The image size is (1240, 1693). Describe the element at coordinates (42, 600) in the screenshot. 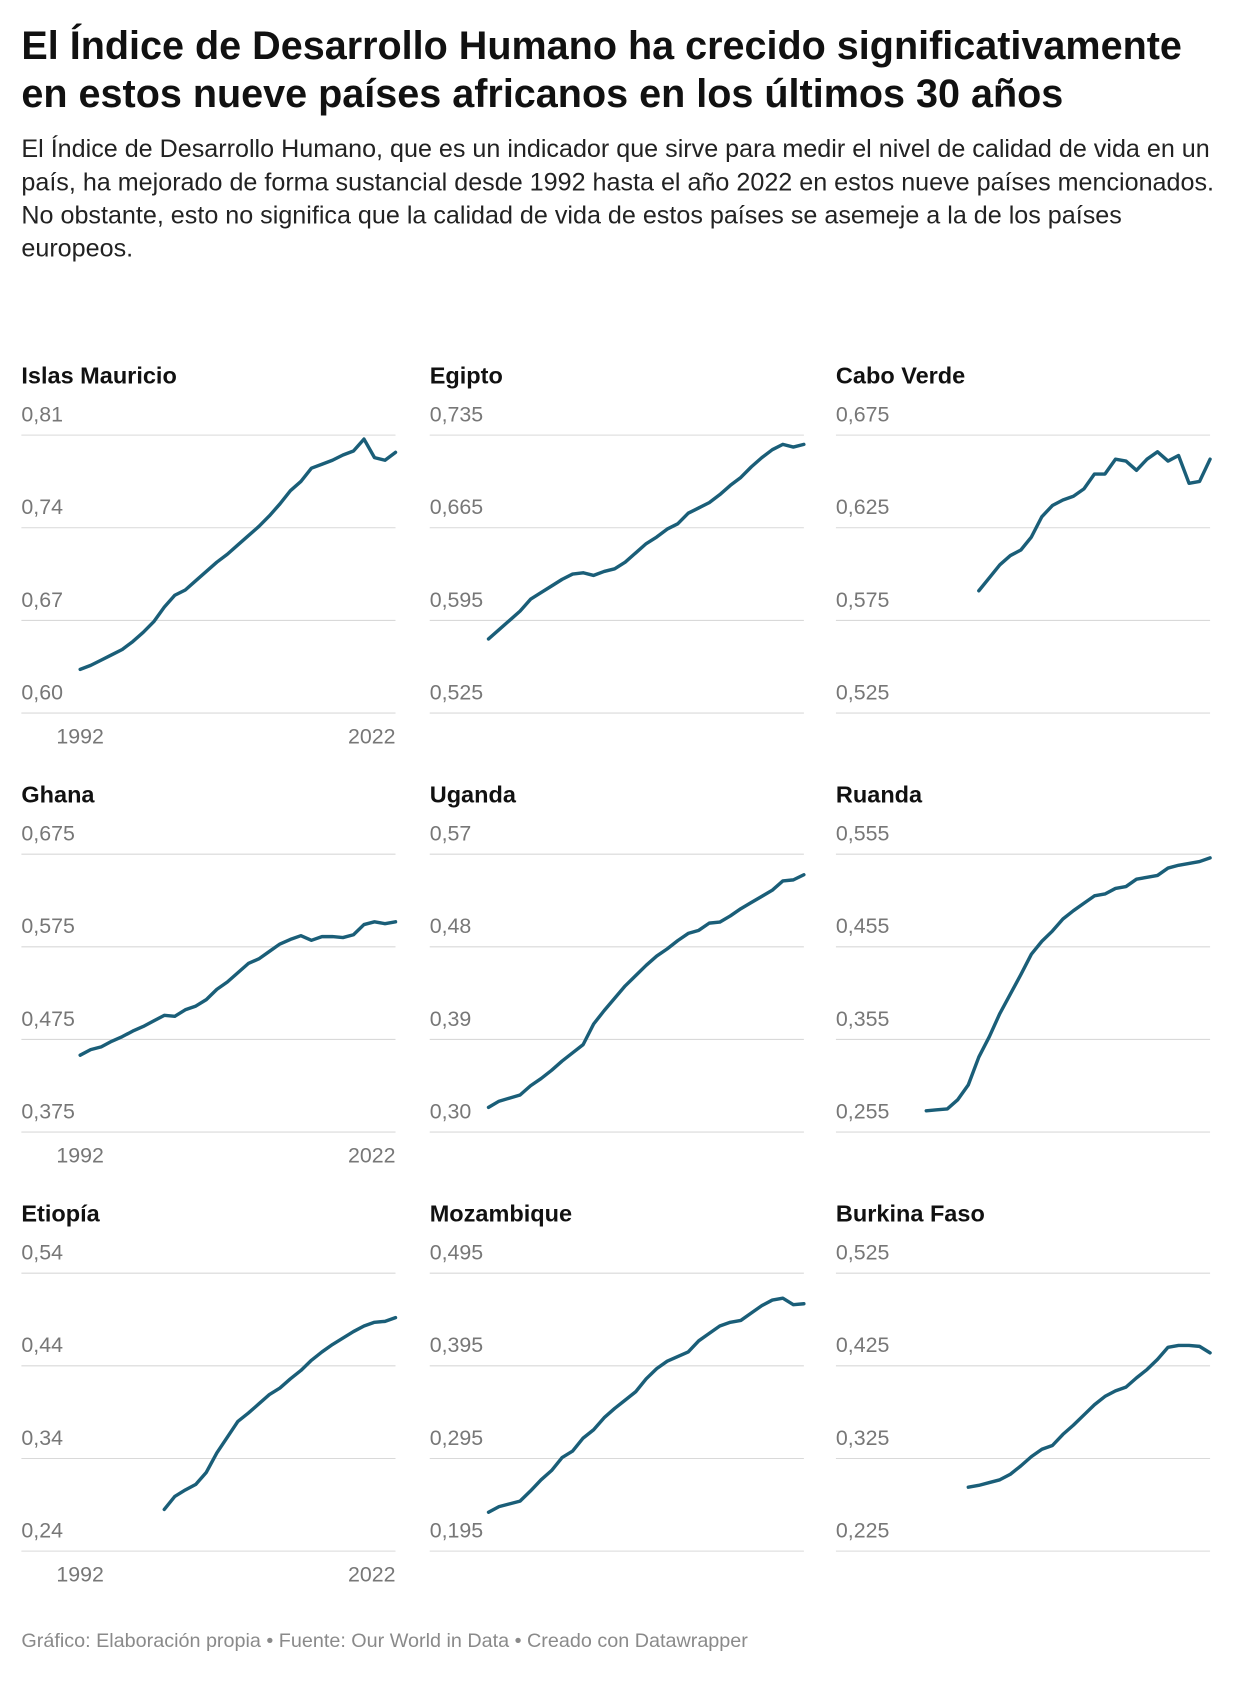

I see `y-tick-label: 0,67` at that location.